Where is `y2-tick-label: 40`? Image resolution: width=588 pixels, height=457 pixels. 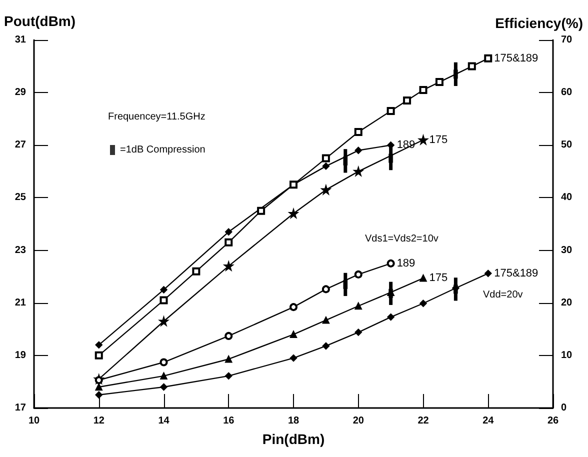
y2-tick-label: 40 is located at coordinates (567, 198).